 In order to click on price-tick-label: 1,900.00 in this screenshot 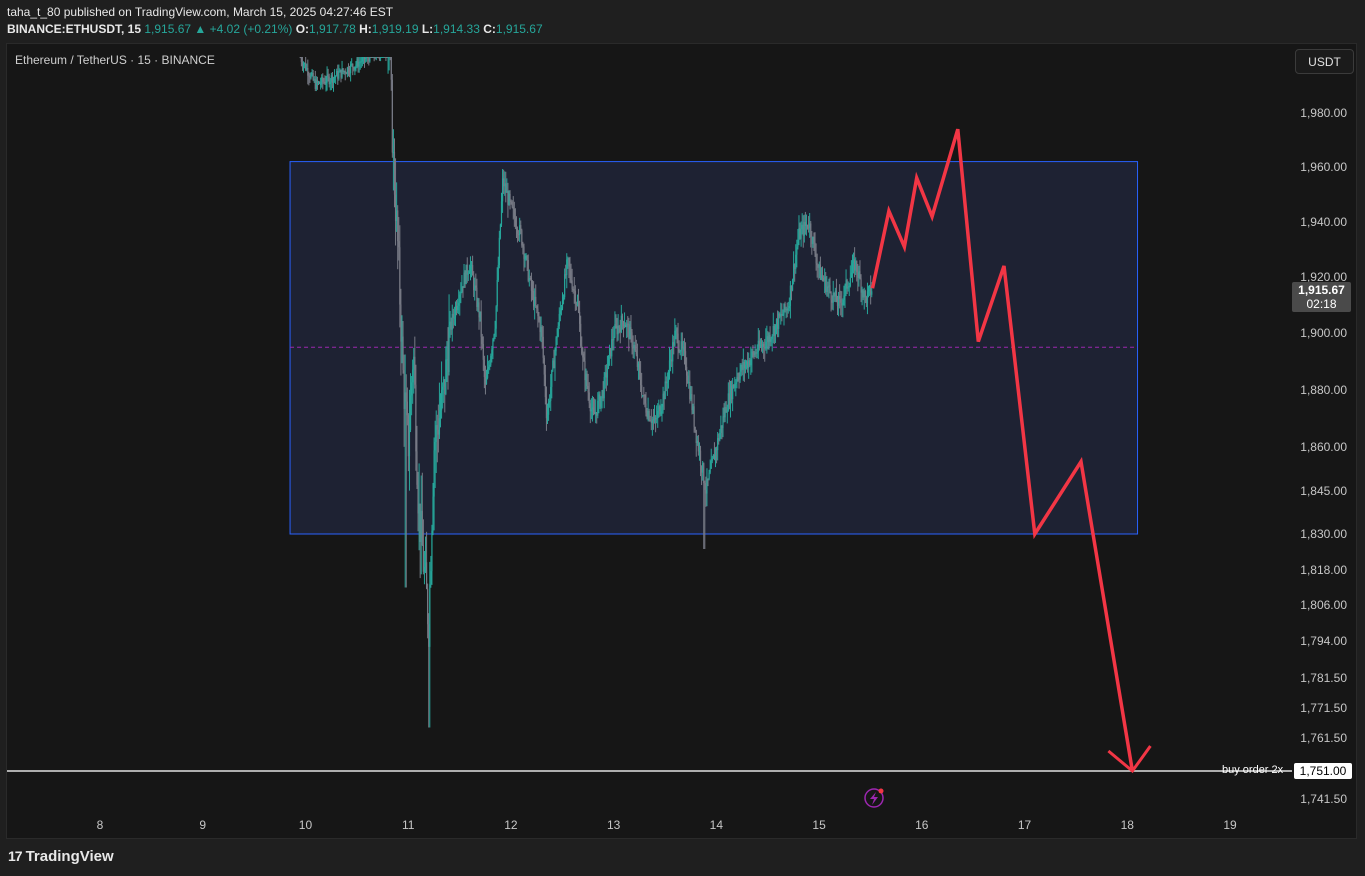, I will do `click(1323, 333)`.